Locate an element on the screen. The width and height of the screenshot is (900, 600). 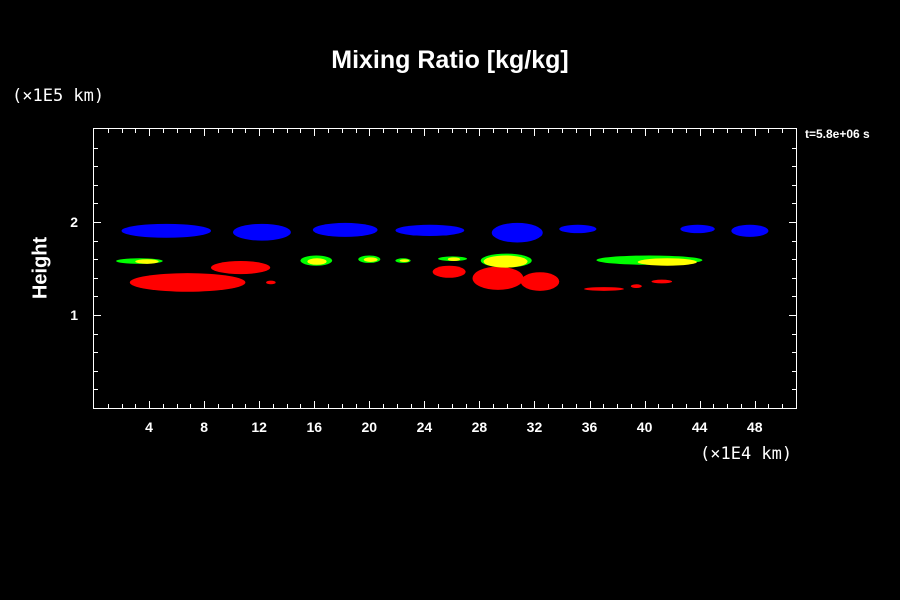
x-tick-label: 36 is located at coordinates (590, 427).